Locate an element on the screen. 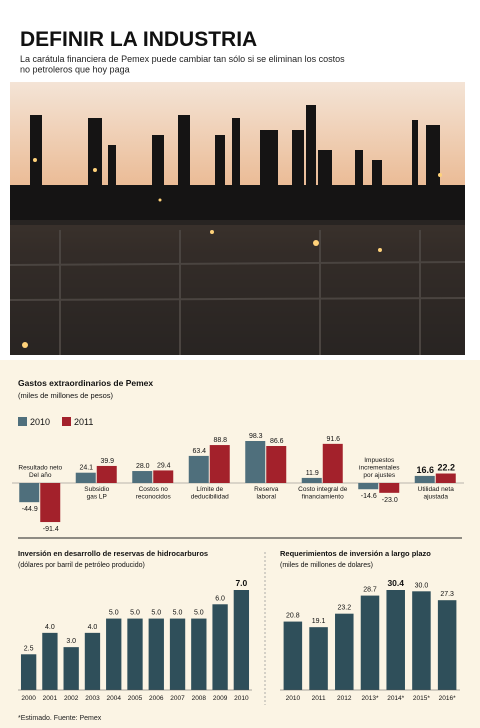  x-tick-label: 2012 is located at coordinates (344, 698).